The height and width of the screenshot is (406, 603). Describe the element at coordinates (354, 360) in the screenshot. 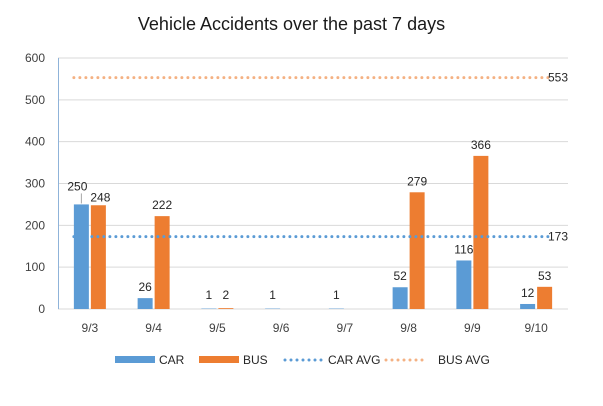

I see `legend-label-car-avg: CAR AVG` at that location.